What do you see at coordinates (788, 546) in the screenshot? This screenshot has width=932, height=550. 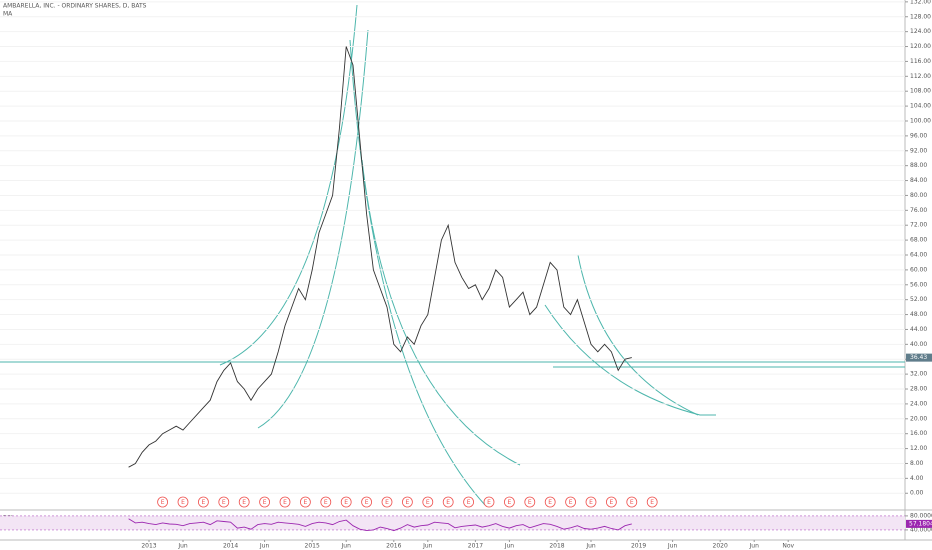 I see `x-tick-label: Nov` at bounding box center [788, 546].